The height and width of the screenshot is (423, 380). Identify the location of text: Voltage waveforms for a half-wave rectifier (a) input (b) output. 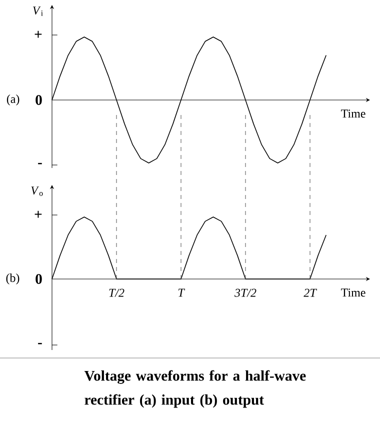
(195, 389).